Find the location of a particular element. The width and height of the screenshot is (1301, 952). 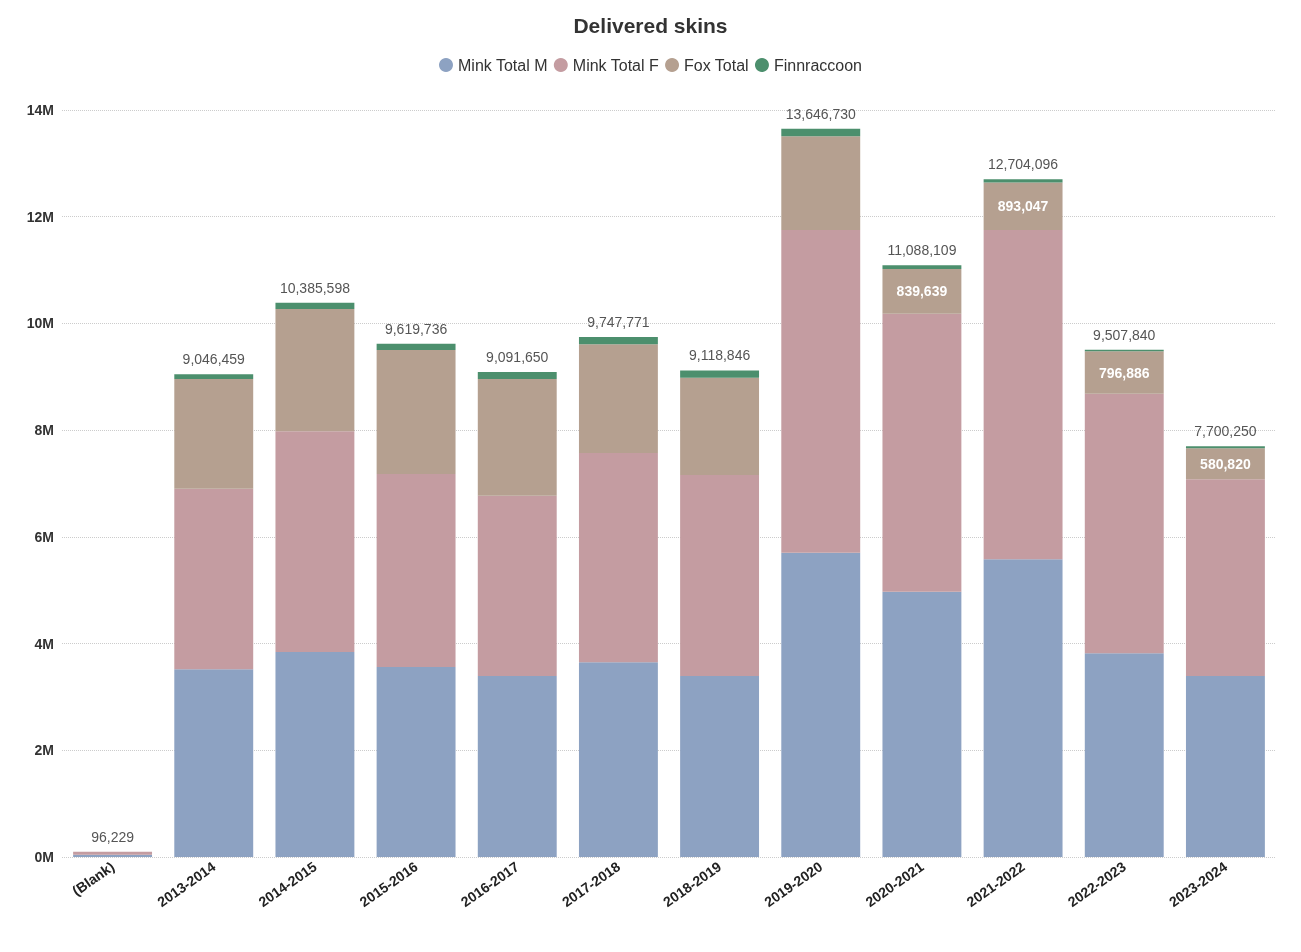

legend-label: Mink Total M is located at coordinates (503, 65).